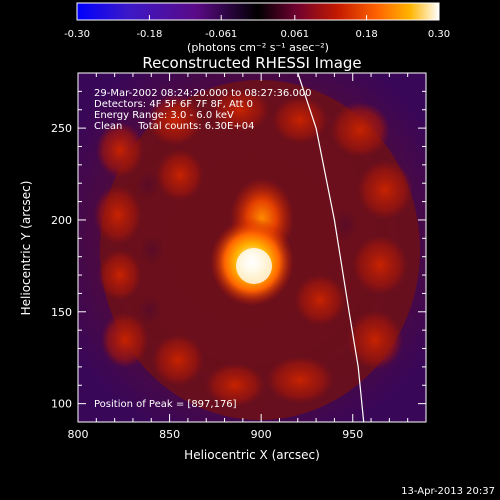 The height and width of the screenshot is (500, 500). I want to click on y-tick-label: 100, so click(61, 404).